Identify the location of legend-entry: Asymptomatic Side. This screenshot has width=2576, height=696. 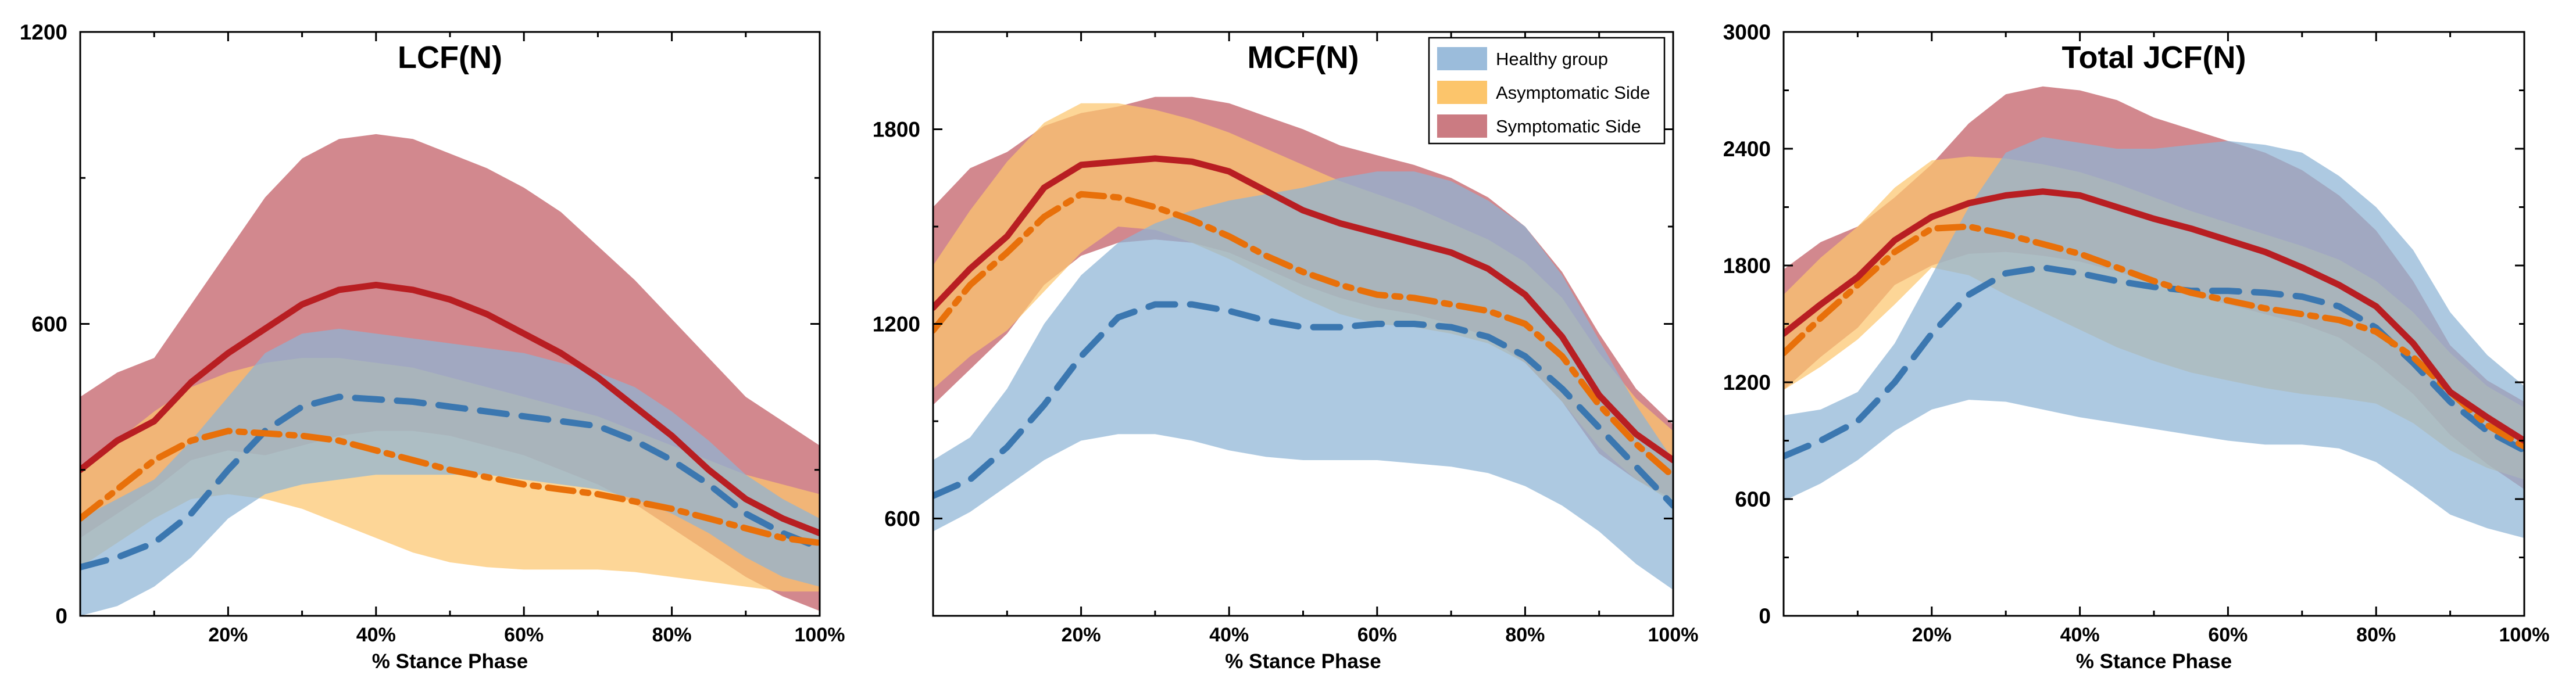
(1573, 93).